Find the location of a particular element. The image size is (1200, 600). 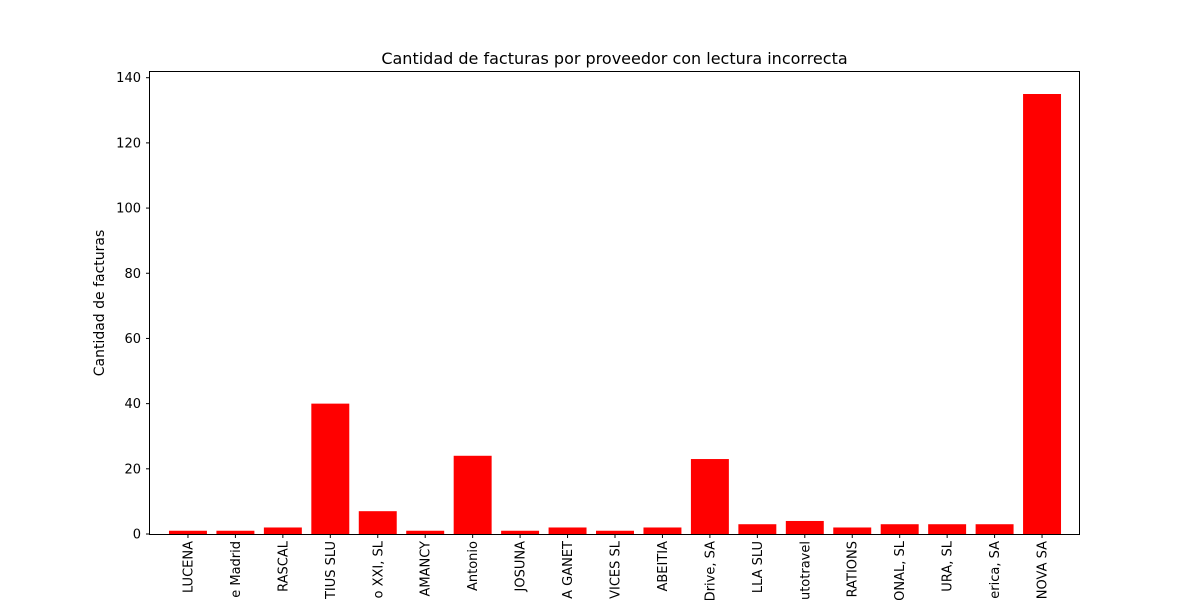

x-tick-label: VICES SL is located at coordinates (616, 569).